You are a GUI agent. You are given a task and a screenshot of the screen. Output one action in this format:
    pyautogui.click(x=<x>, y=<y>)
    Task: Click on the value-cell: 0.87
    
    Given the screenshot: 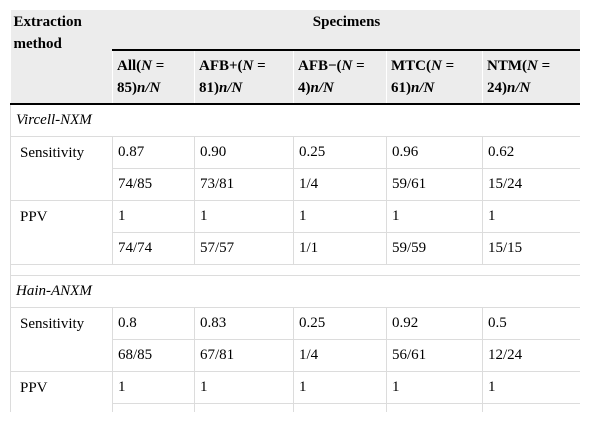 What is the action you would take?
    pyautogui.click(x=153, y=152)
    